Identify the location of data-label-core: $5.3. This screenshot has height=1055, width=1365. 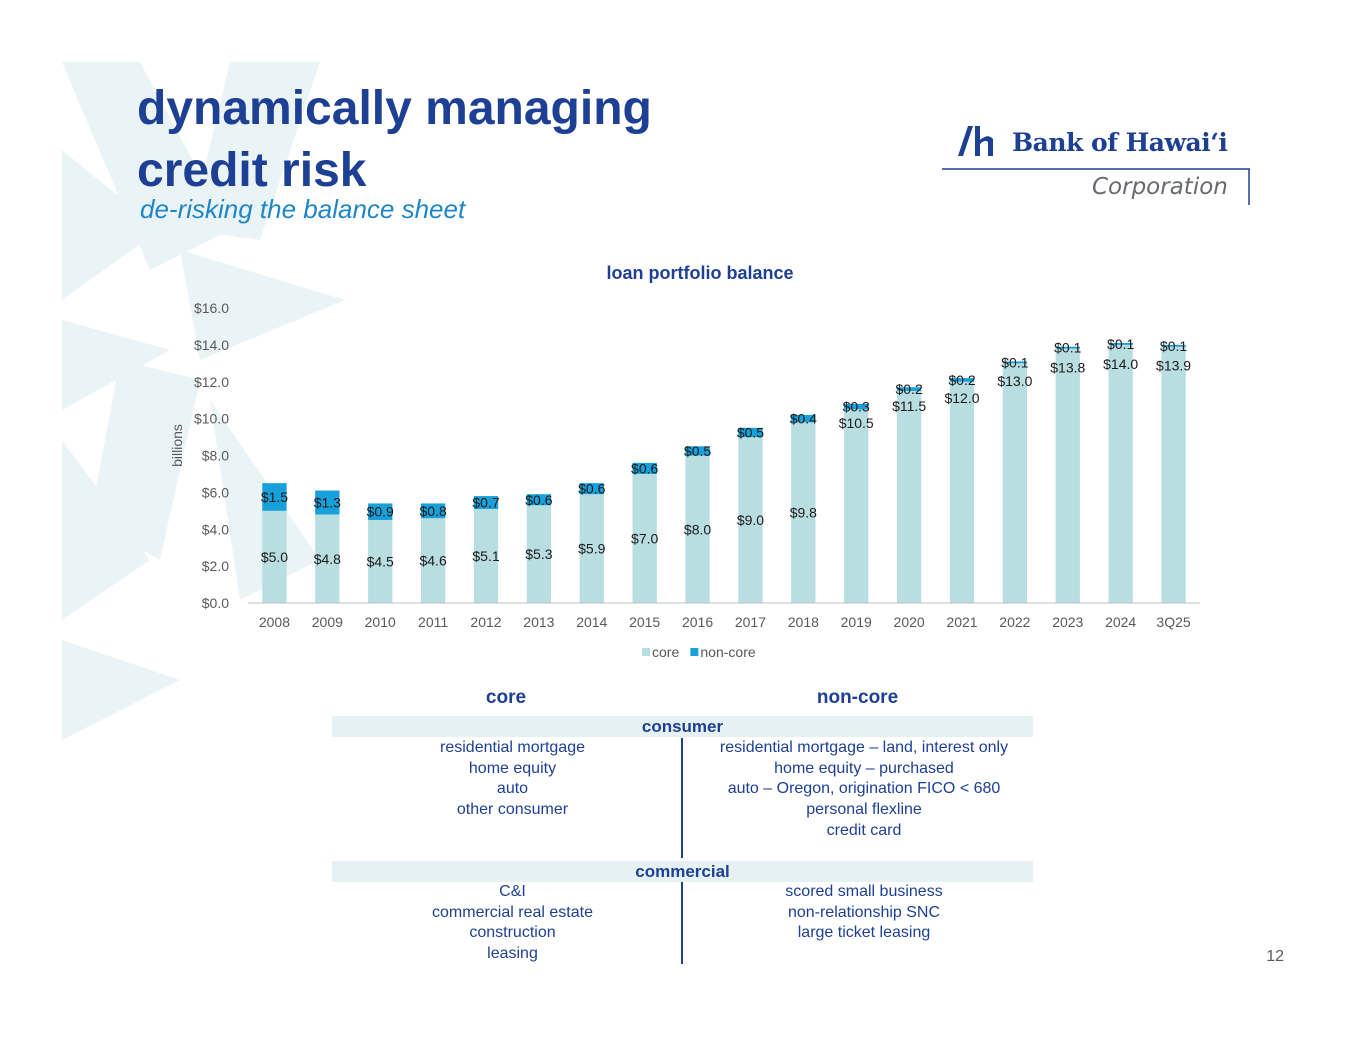
(538, 554).